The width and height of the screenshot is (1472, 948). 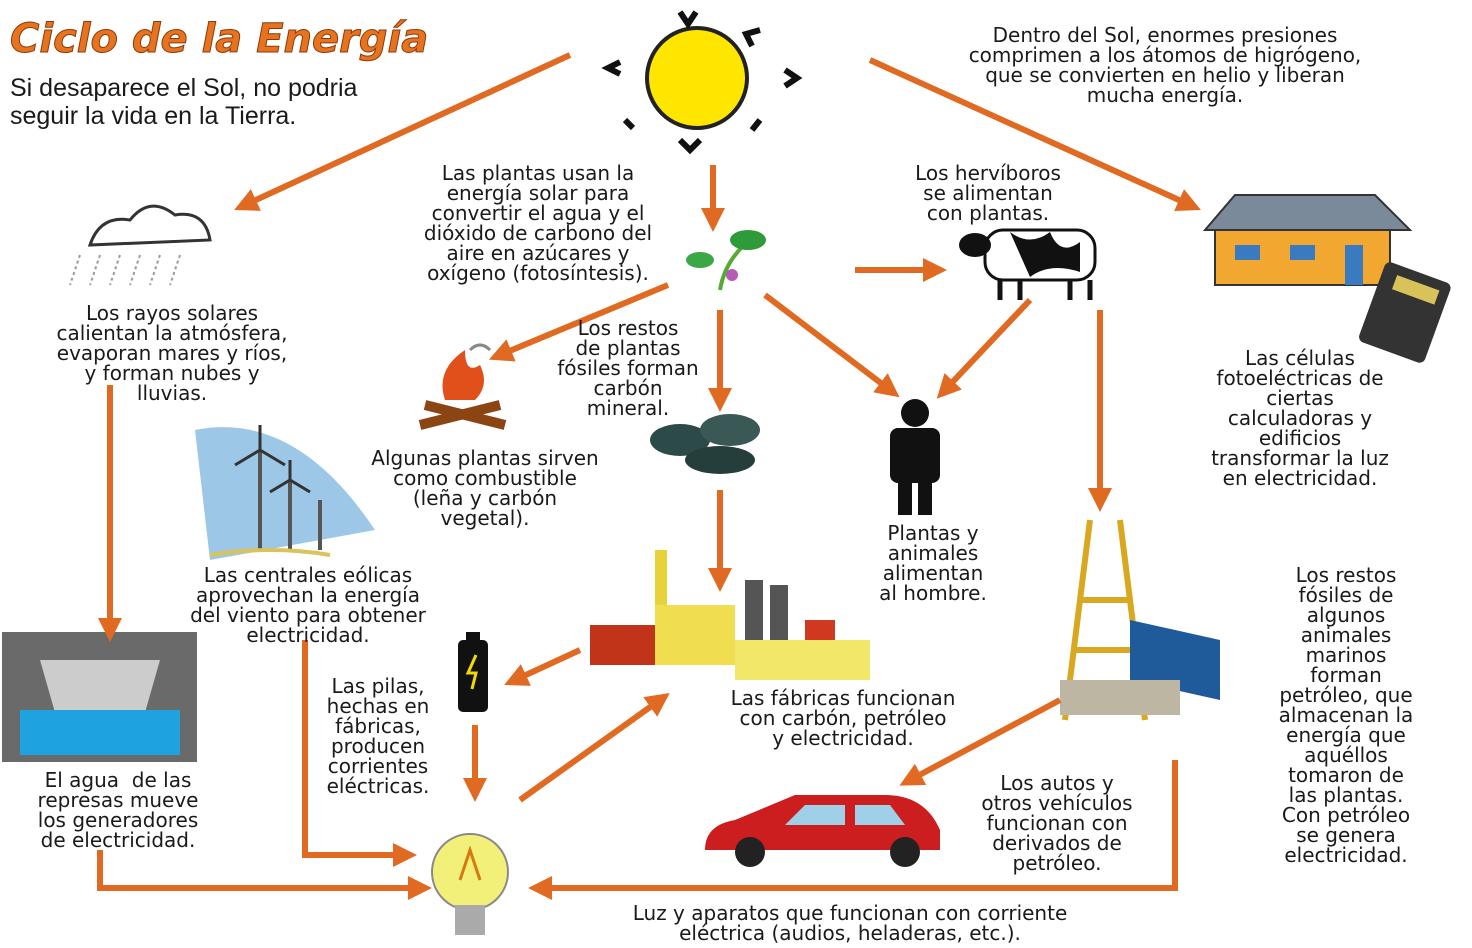 I want to click on node-text: con carbón, petróleo, so click(x=842, y=718).